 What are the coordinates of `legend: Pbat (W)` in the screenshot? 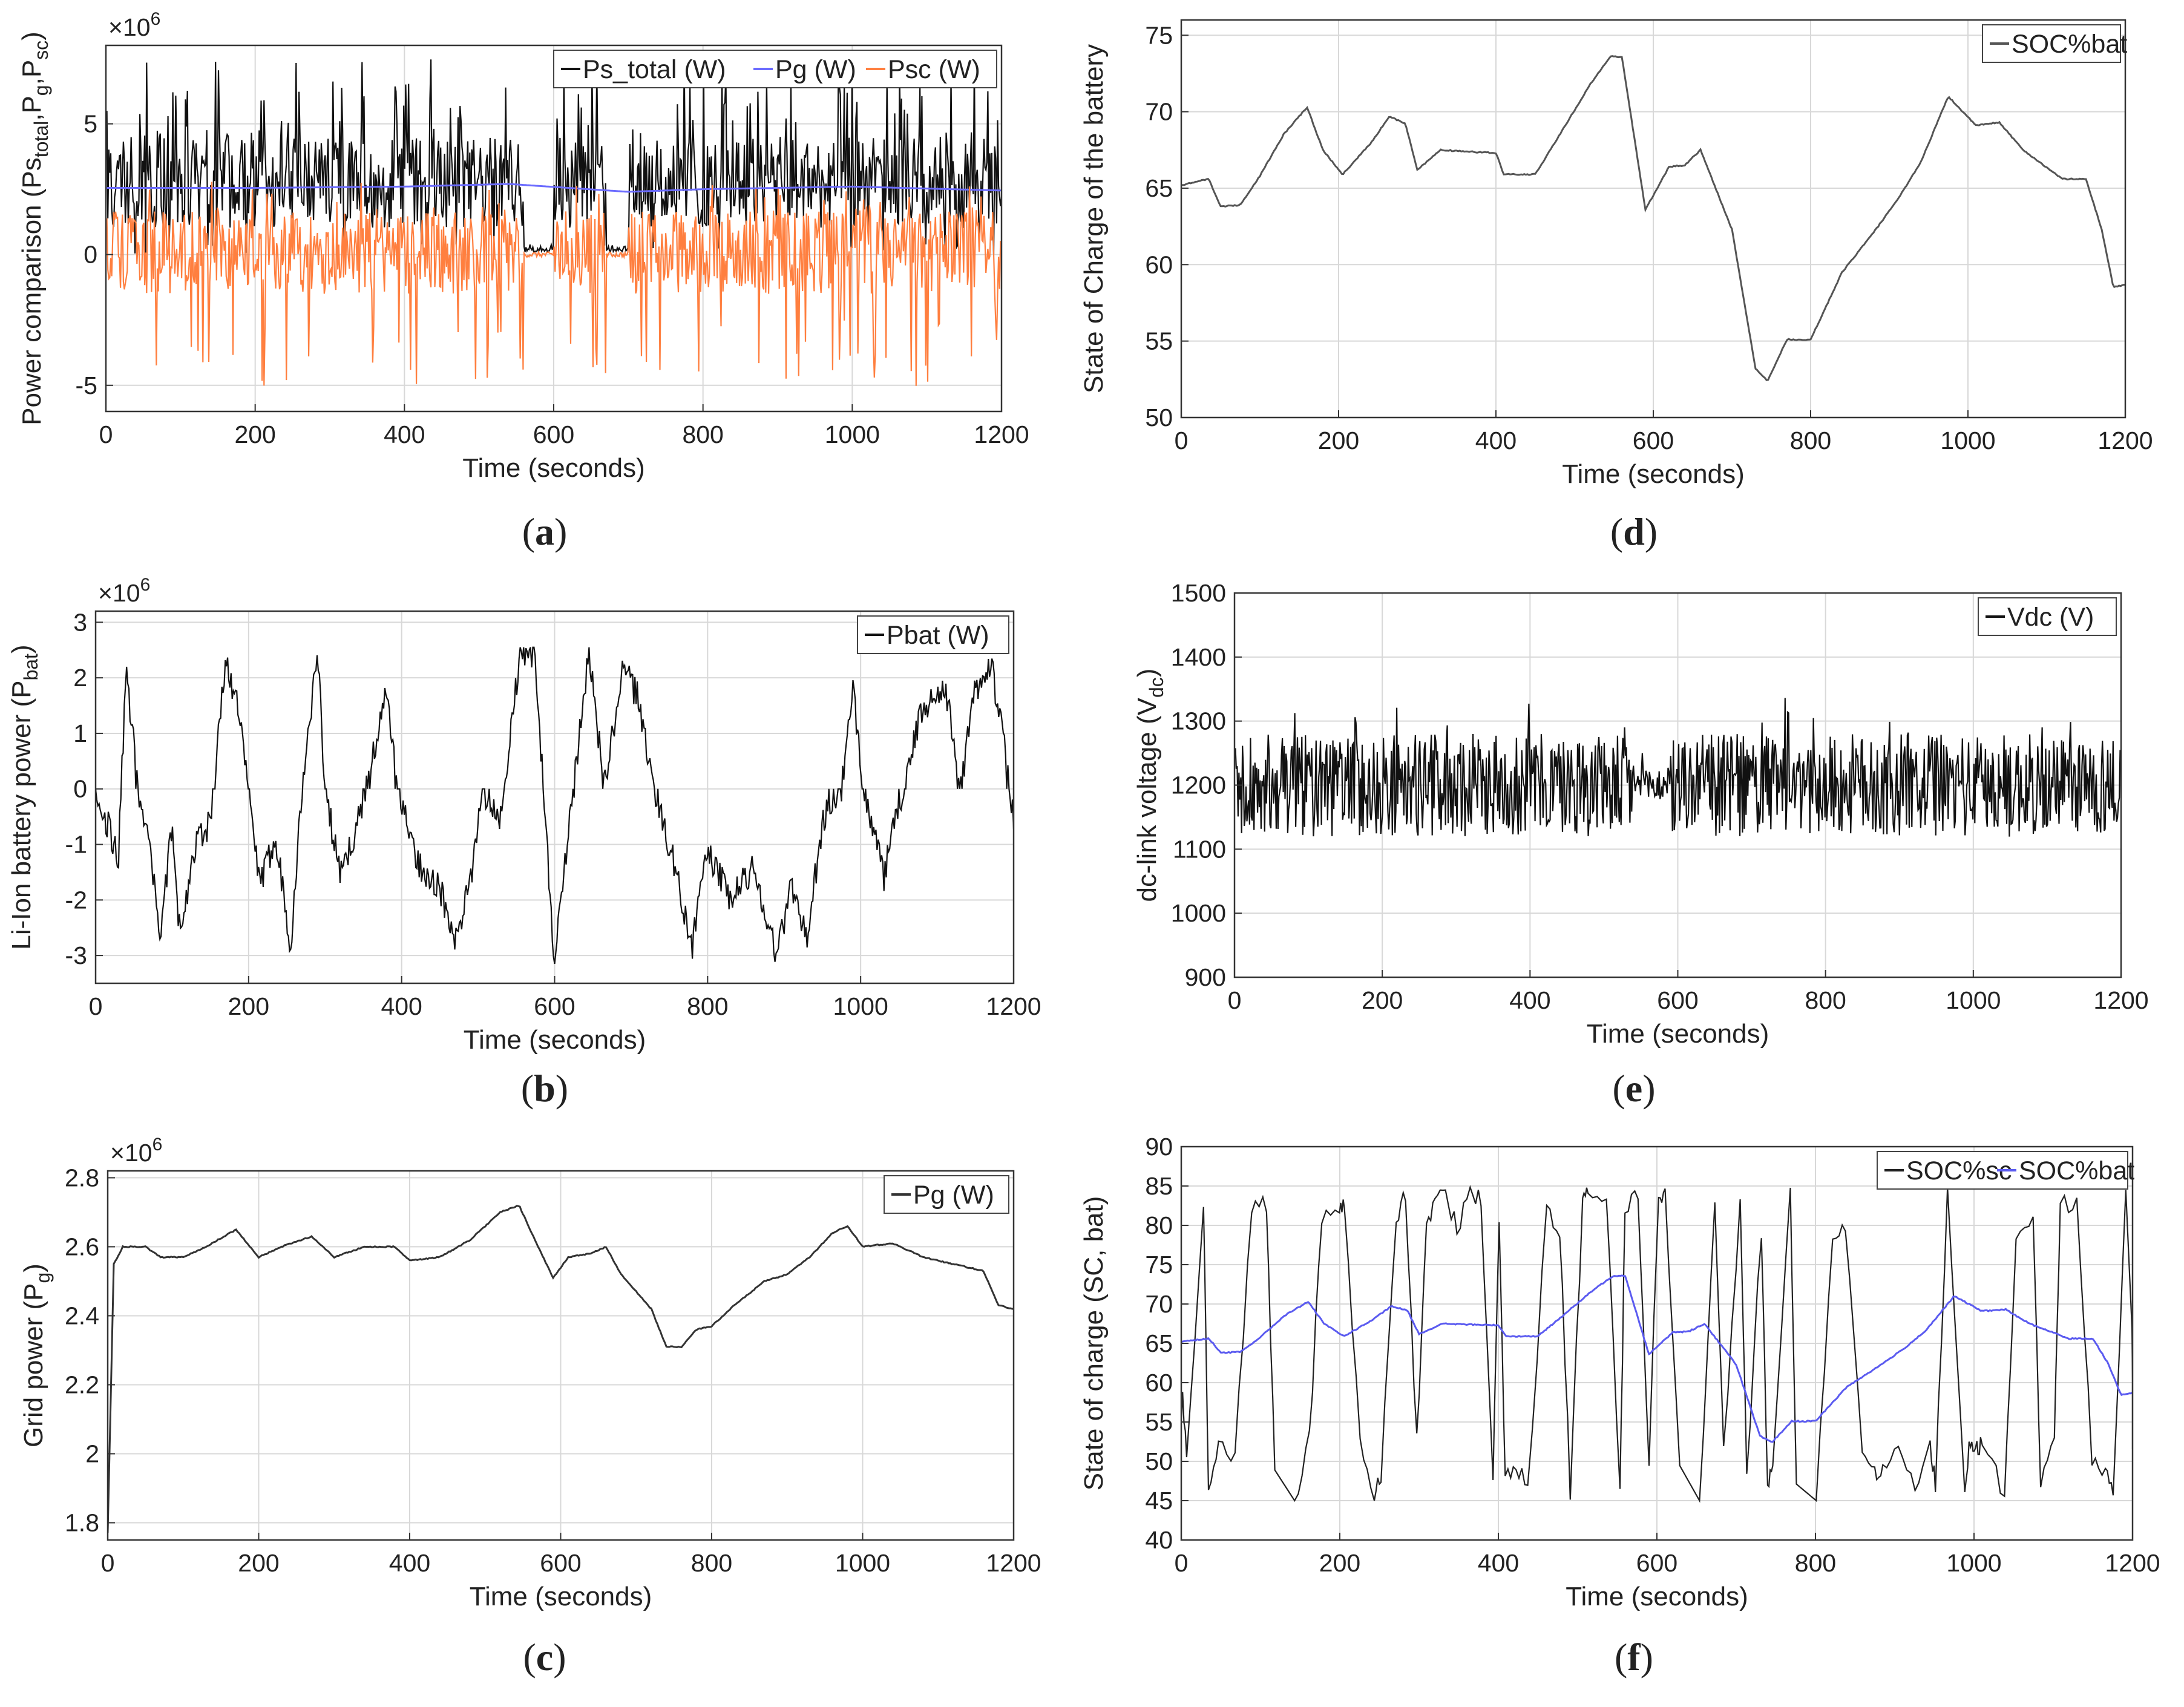 It's located at (933, 634).